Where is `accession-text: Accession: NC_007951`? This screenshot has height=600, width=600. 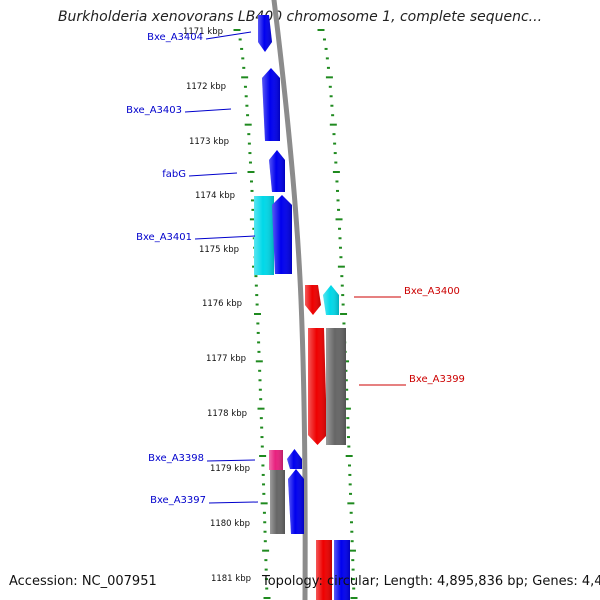 accession-text: Accession: NC_007951 is located at coordinates (83, 581).